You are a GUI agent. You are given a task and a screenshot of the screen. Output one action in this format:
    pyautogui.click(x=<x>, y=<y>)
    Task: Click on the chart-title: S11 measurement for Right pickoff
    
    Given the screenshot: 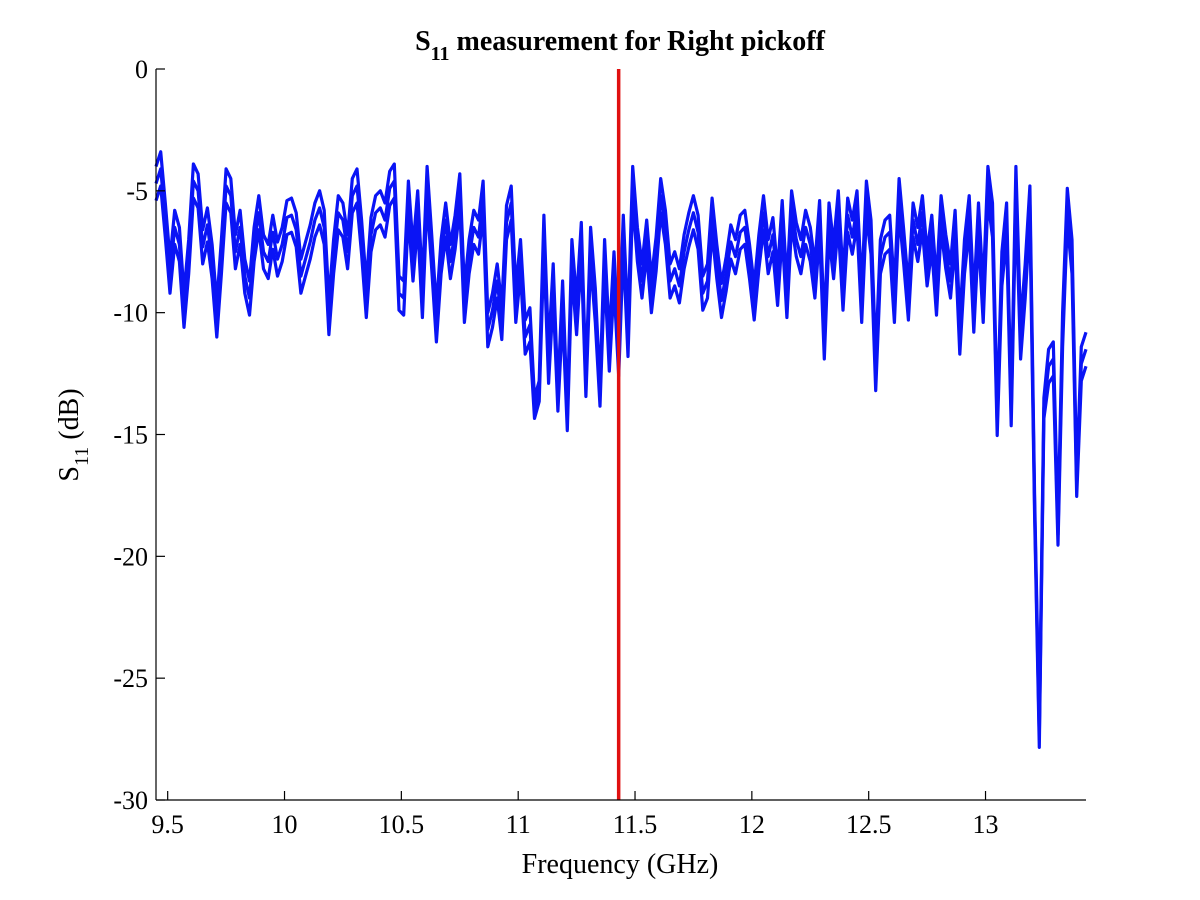 What is the action you would take?
    pyautogui.click(x=620, y=45)
    